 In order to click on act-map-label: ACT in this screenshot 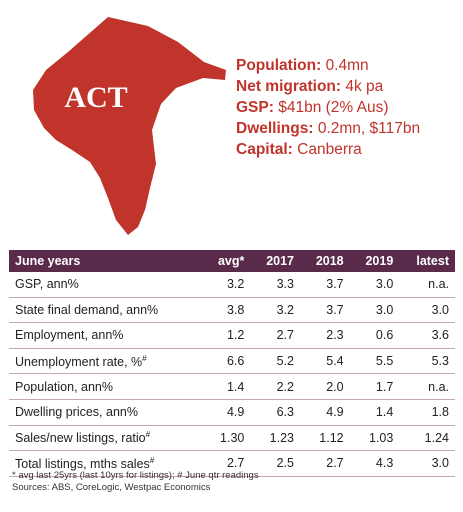, I will do `click(95, 97)`.